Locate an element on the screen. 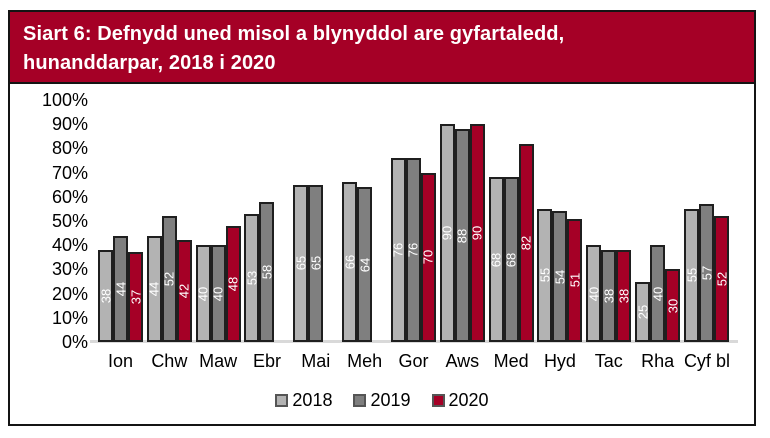 The image size is (770, 438). bar-2018: 66 is located at coordinates (350, 262).